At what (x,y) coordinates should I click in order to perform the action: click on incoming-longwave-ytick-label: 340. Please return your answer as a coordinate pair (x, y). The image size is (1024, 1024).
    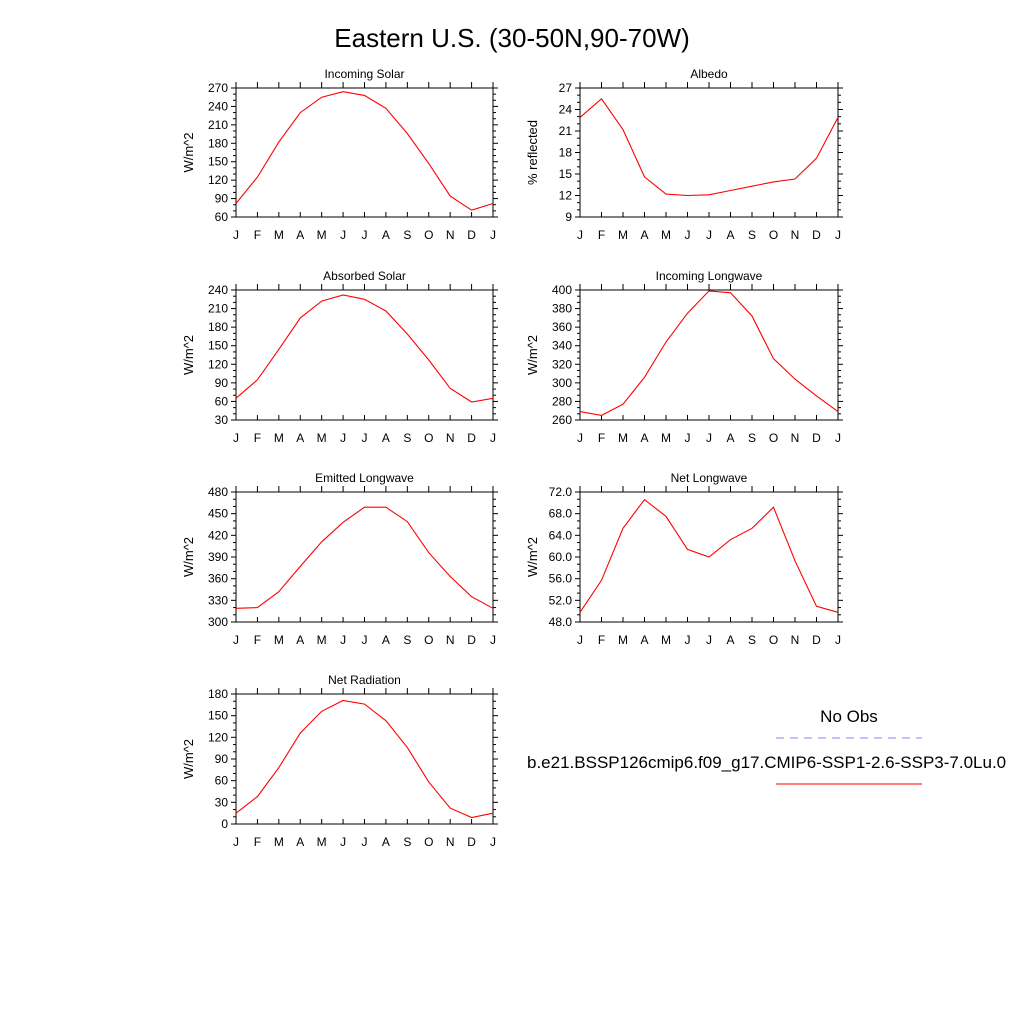
    Looking at the image, I should click on (562, 346).